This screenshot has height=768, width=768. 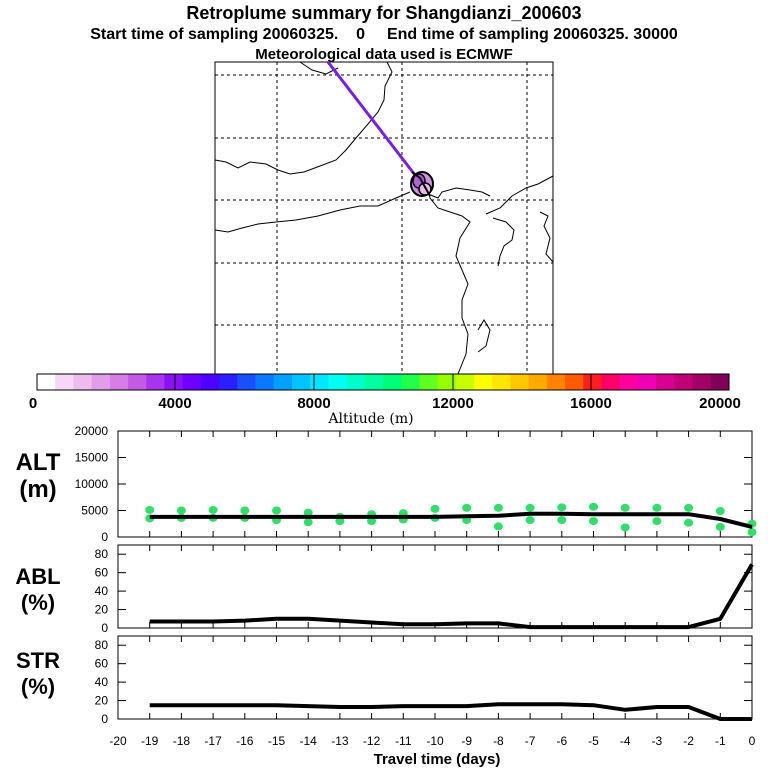 What do you see at coordinates (561, 741) in the screenshot?
I see `x-tick-label: -6` at bounding box center [561, 741].